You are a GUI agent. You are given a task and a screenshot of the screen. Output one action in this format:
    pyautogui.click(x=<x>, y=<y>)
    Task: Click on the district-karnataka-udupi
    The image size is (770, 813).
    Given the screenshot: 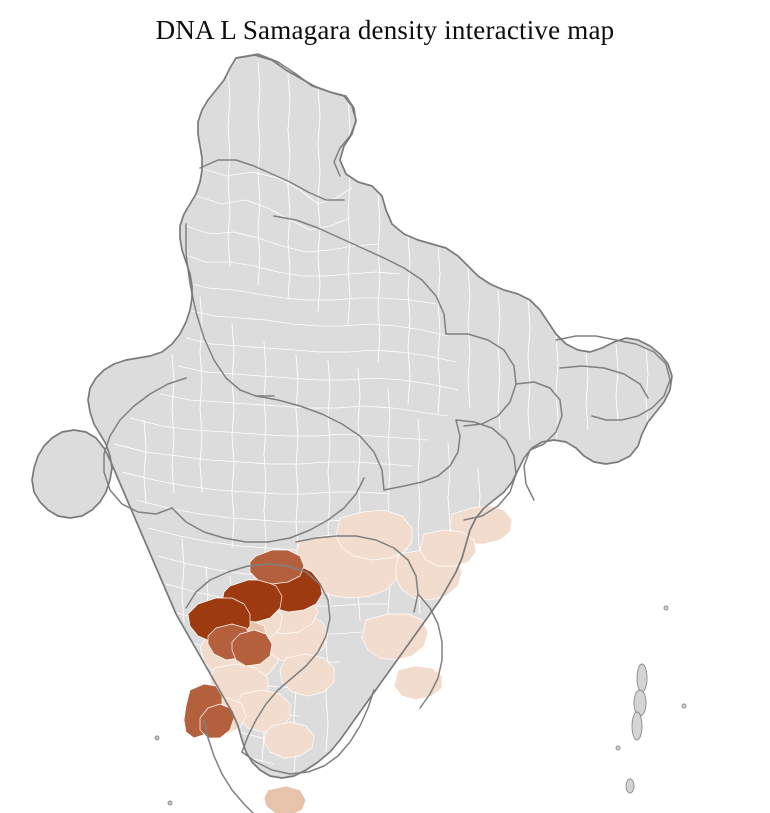 What is the action you would take?
    pyautogui.click(x=217, y=721)
    